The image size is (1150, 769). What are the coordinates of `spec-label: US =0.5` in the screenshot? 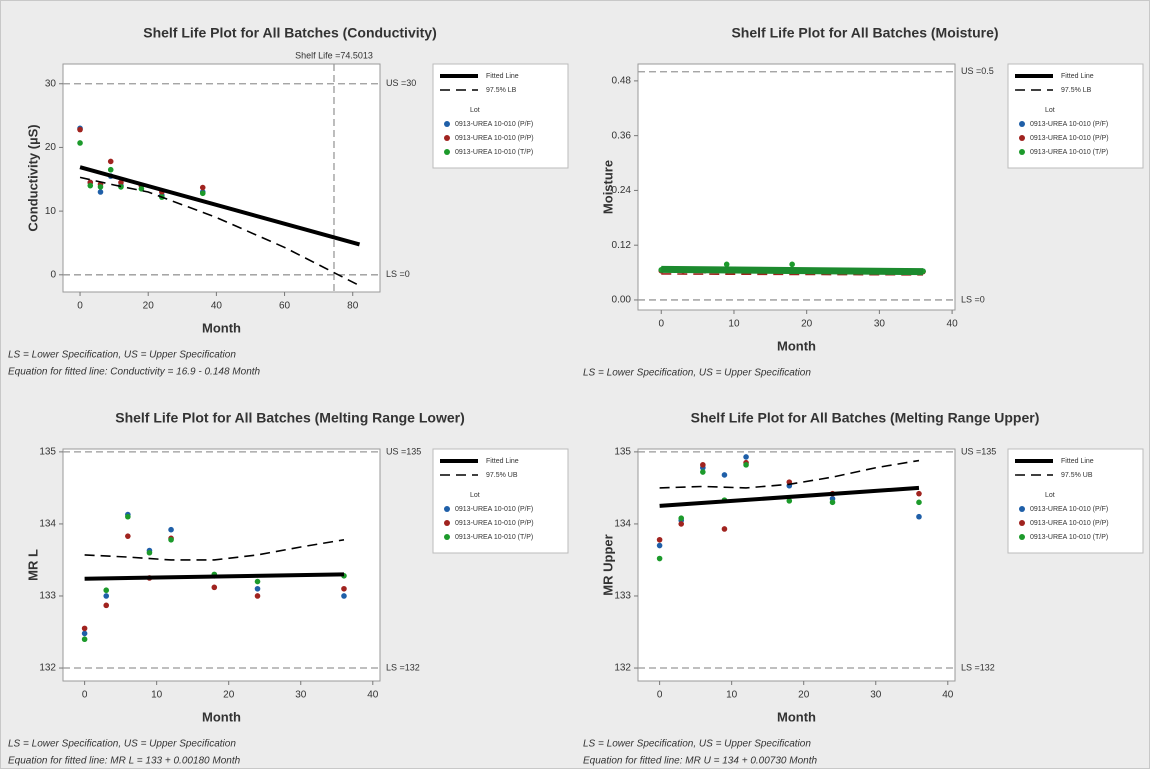 It's located at (977, 71).